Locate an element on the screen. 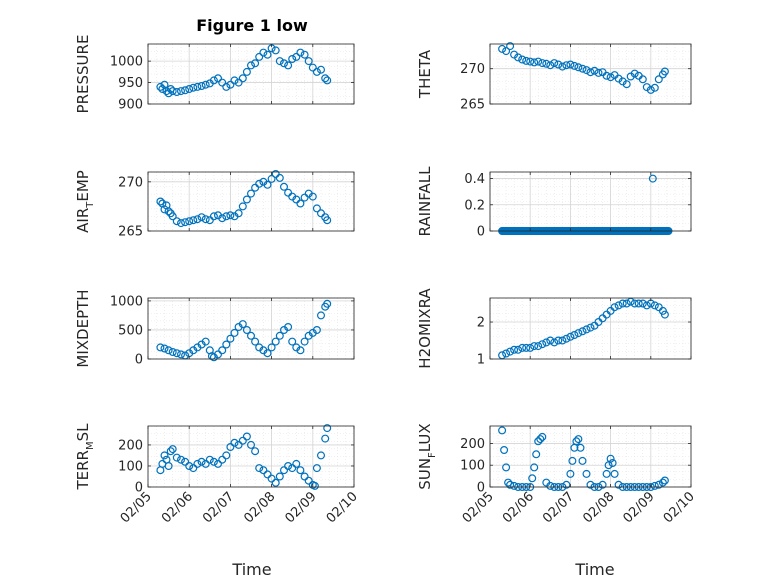 Image resolution: width=778 pixels, height=583 pixels. y-tick-label: 100 is located at coordinates (130, 466).